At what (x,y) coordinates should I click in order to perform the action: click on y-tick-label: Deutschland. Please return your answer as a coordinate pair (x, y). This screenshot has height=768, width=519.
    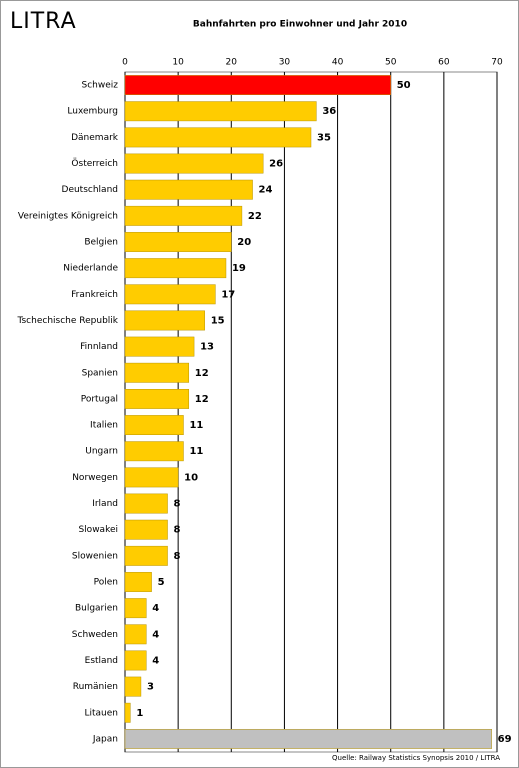
    Looking at the image, I should click on (90, 190).